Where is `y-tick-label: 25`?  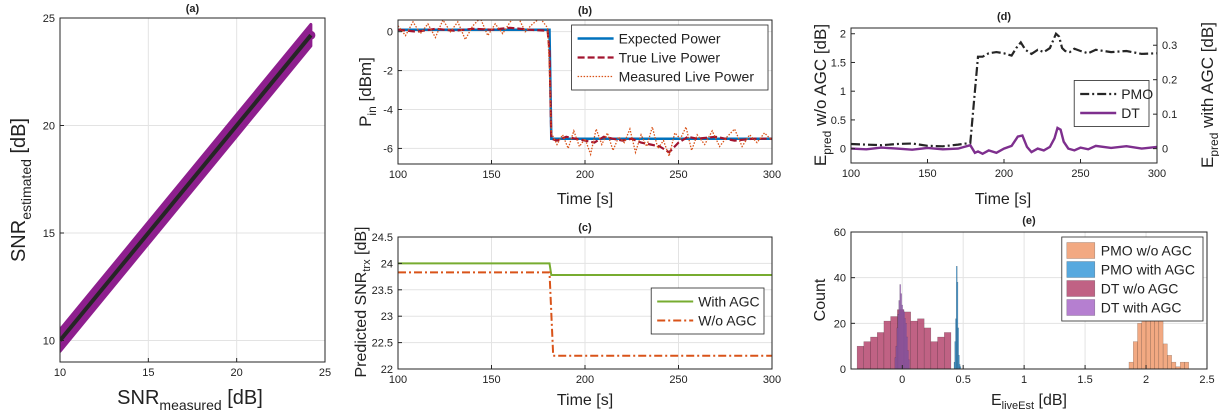 y-tick-label: 25 is located at coordinates (49, 19).